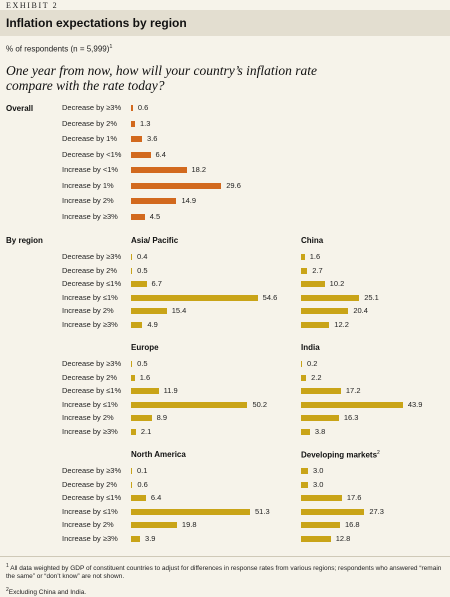 The image size is (450, 597). I want to click on overall-value-label: 1.3, so click(145, 123).